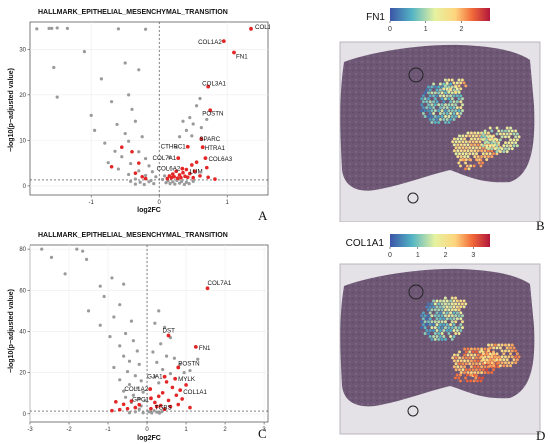 The image size is (550, 444). I want to click on expression-spots, so click(470, 124).